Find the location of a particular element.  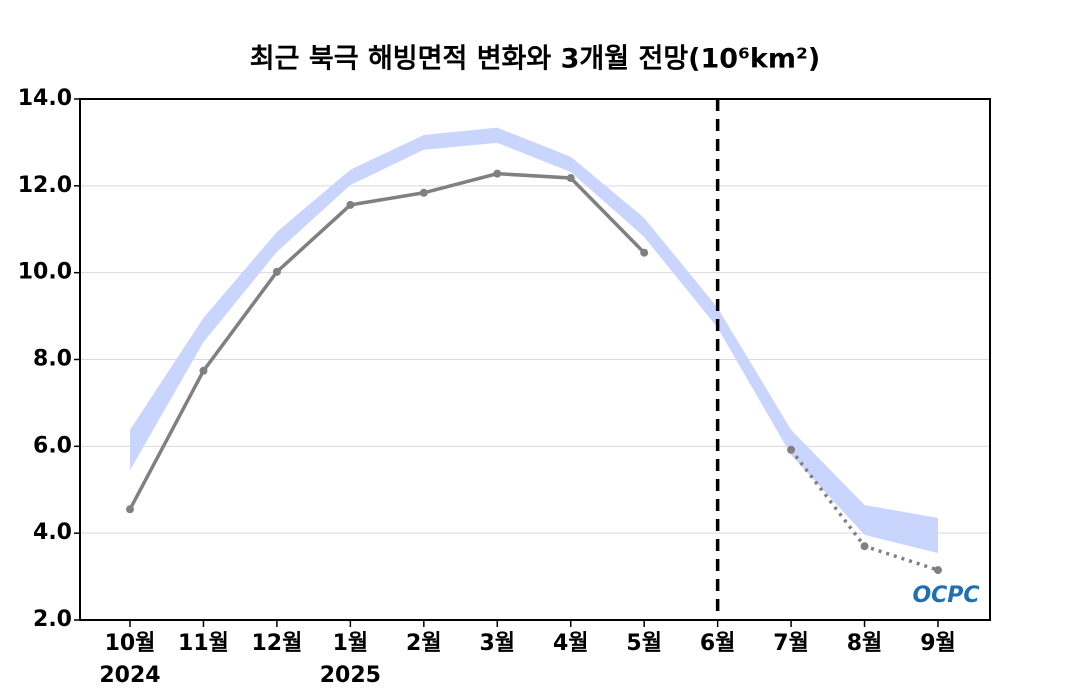

y-tick-label: 14.0 is located at coordinates (45, 98).